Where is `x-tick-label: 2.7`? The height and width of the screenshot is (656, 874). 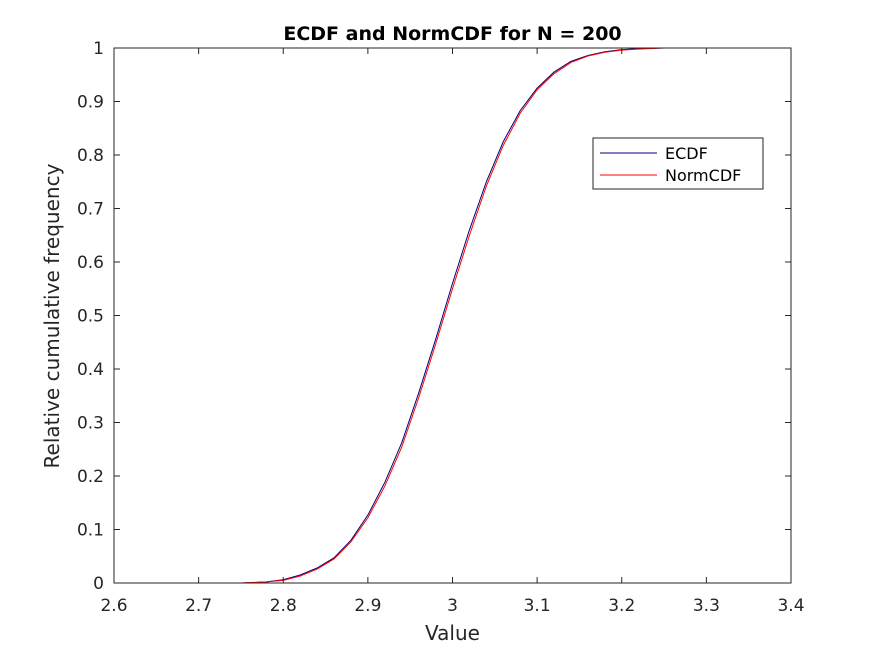 x-tick-label: 2.7 is located at coordinates (198, 606).